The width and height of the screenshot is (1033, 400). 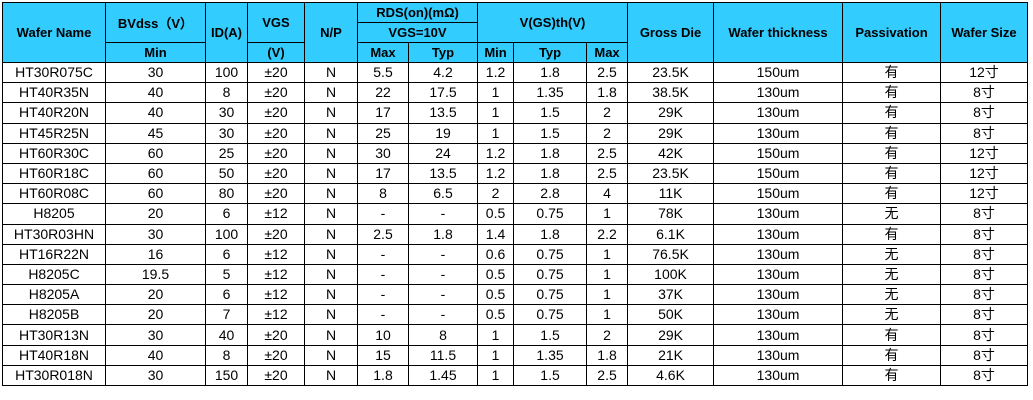 What do you see at coordinates (226, 194) in the screenshot?
I see `table-cell: 80` at bounding box center [226, 194].